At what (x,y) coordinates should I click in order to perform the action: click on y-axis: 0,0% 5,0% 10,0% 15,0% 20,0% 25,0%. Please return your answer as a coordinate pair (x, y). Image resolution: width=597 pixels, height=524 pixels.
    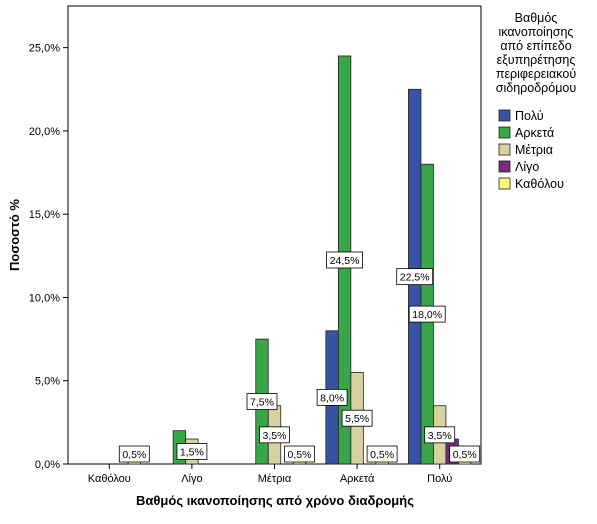
    Looking at the image, I should click on (48, 257).